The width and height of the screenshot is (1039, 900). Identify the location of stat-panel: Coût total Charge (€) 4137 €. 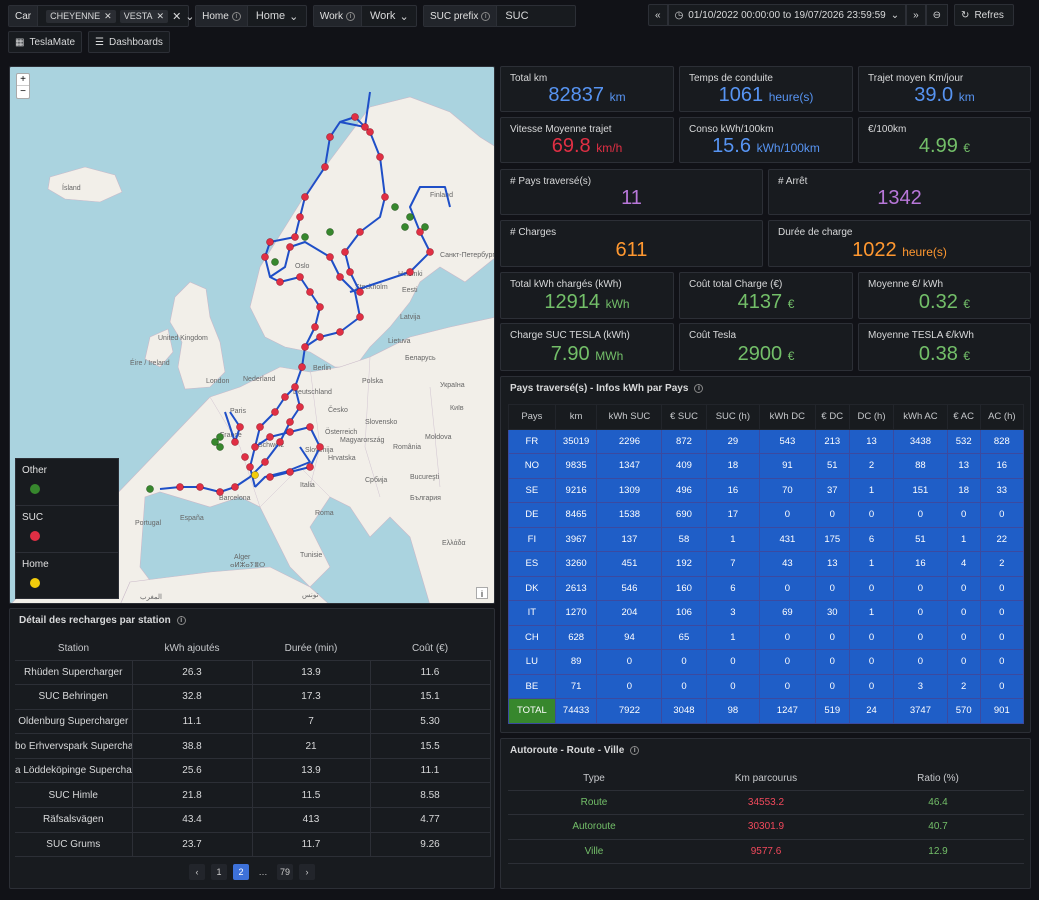
(766, 295).